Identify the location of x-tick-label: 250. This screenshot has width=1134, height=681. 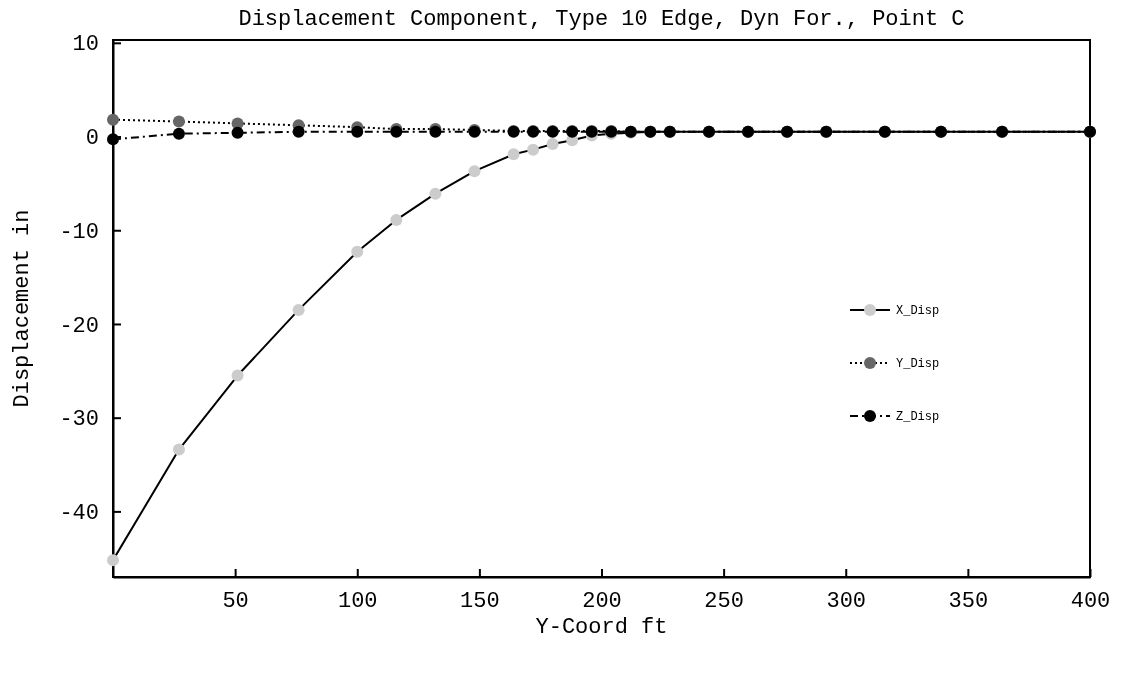
(724, 601).